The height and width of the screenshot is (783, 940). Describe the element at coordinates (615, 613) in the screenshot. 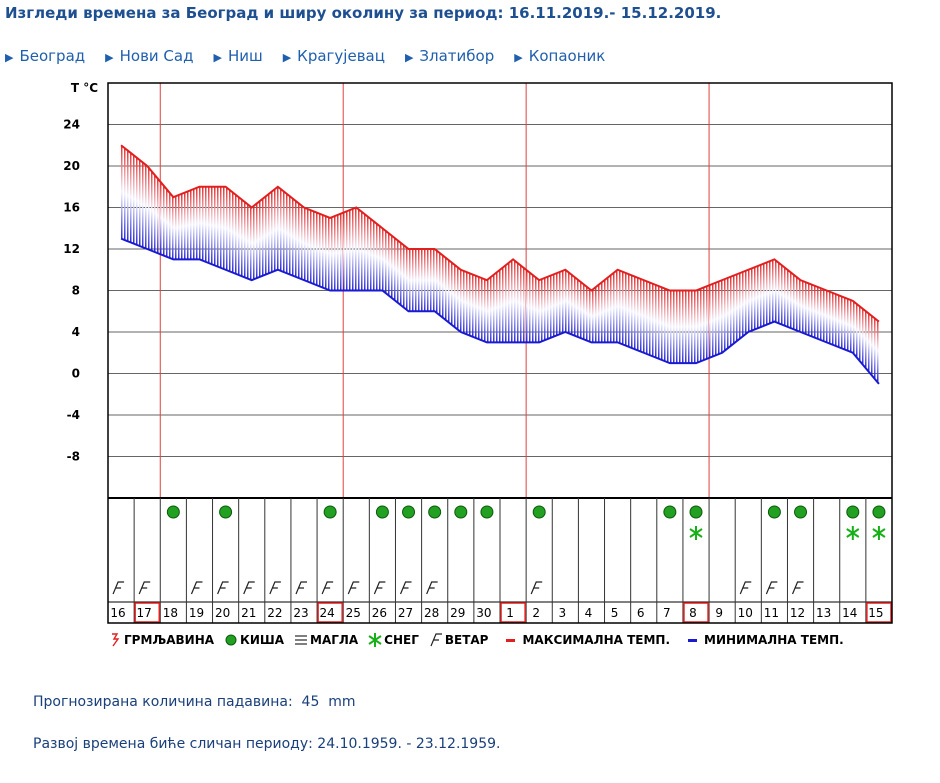

I see `x-tick-label: 5` at that location.